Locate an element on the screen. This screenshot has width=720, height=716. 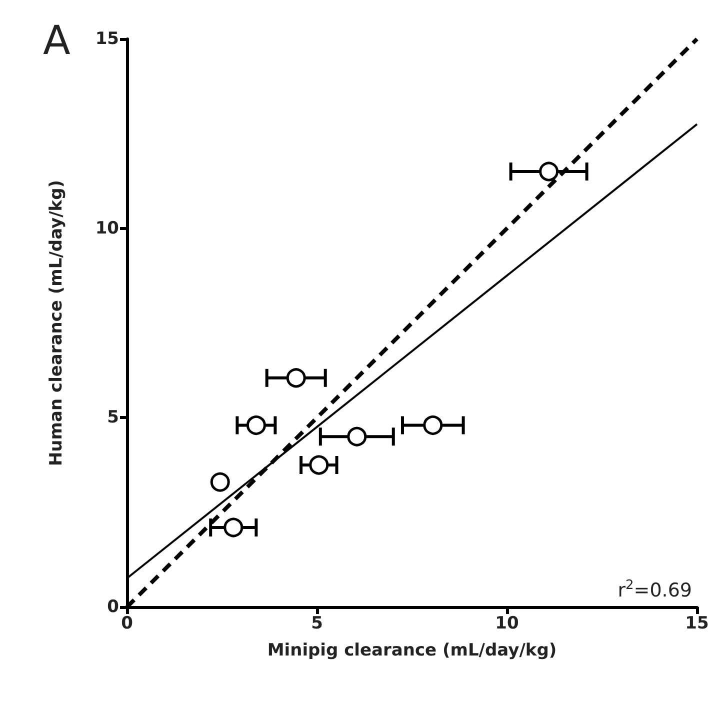
y-tick-label: 0 is located at coordinates (113, 607).